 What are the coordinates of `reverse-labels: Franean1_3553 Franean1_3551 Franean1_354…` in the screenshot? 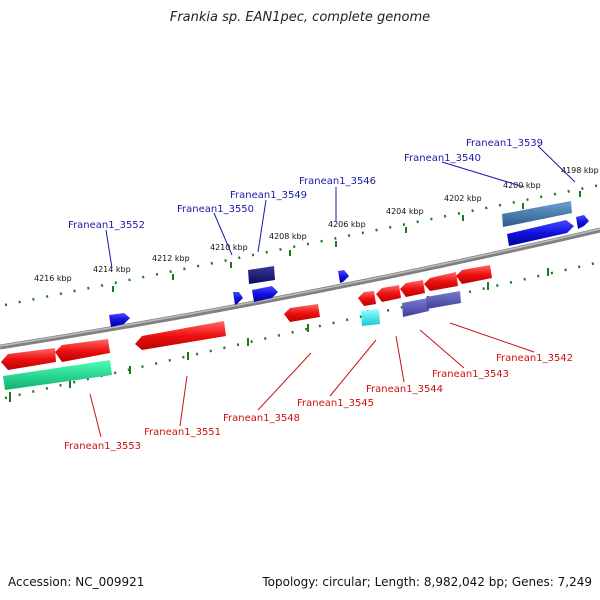 It's located at (318, 402).